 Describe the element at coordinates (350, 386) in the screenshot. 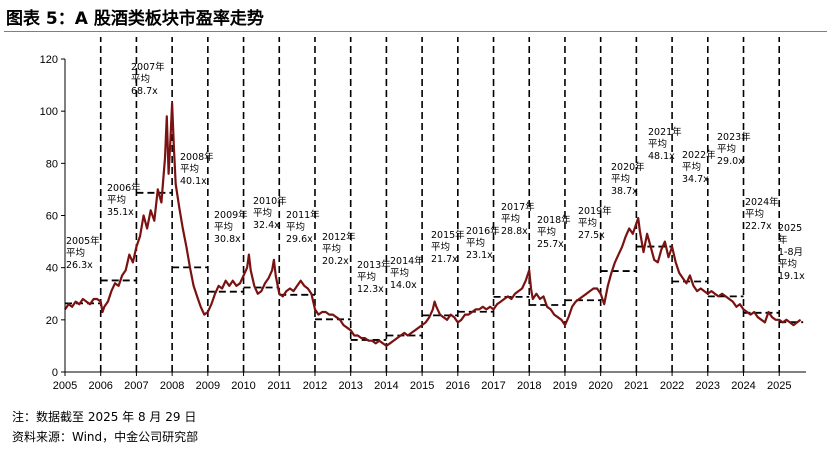

I see `x-tick-label: 2013` at that location.